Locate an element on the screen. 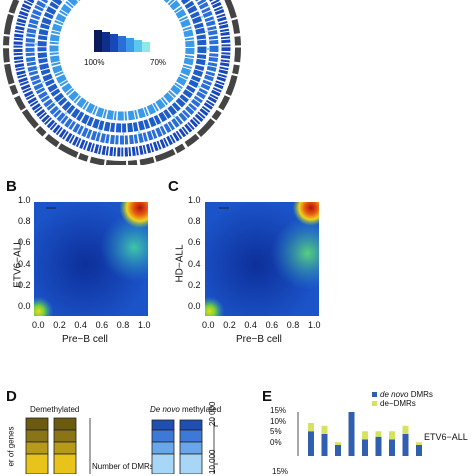  panel-e-legend-denovo: de novo DMRs is located at coordinates (402, 394).